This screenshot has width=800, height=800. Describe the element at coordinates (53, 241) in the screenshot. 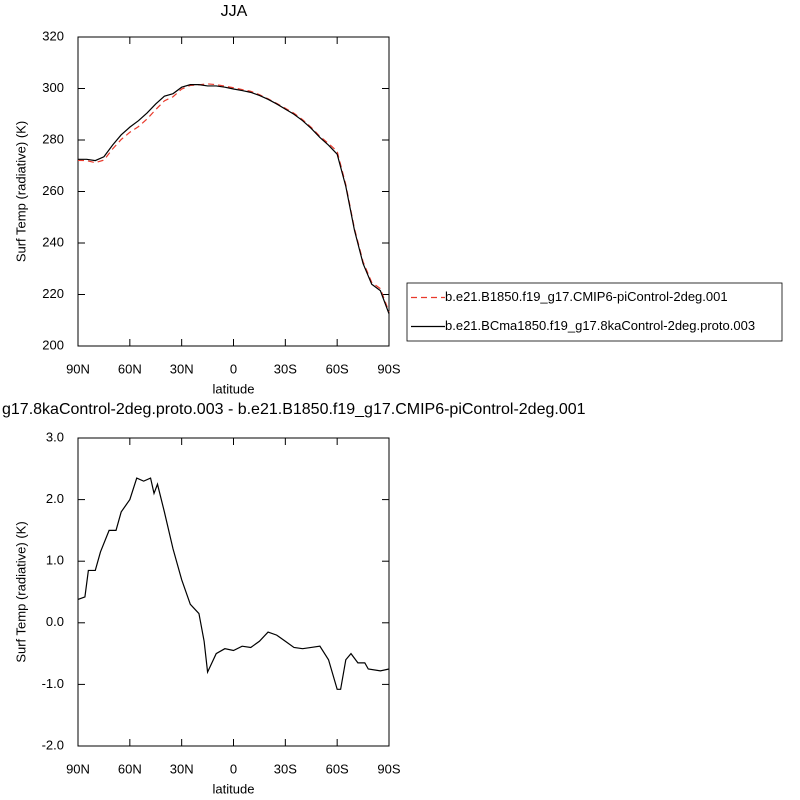

I see `y-tick-label: 240` at that location.